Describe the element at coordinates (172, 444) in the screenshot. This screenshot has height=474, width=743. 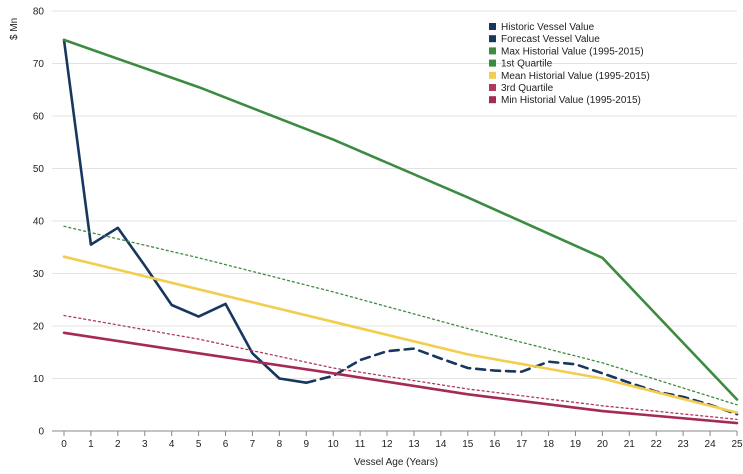
I see `x-tick-label: 4` at that location.